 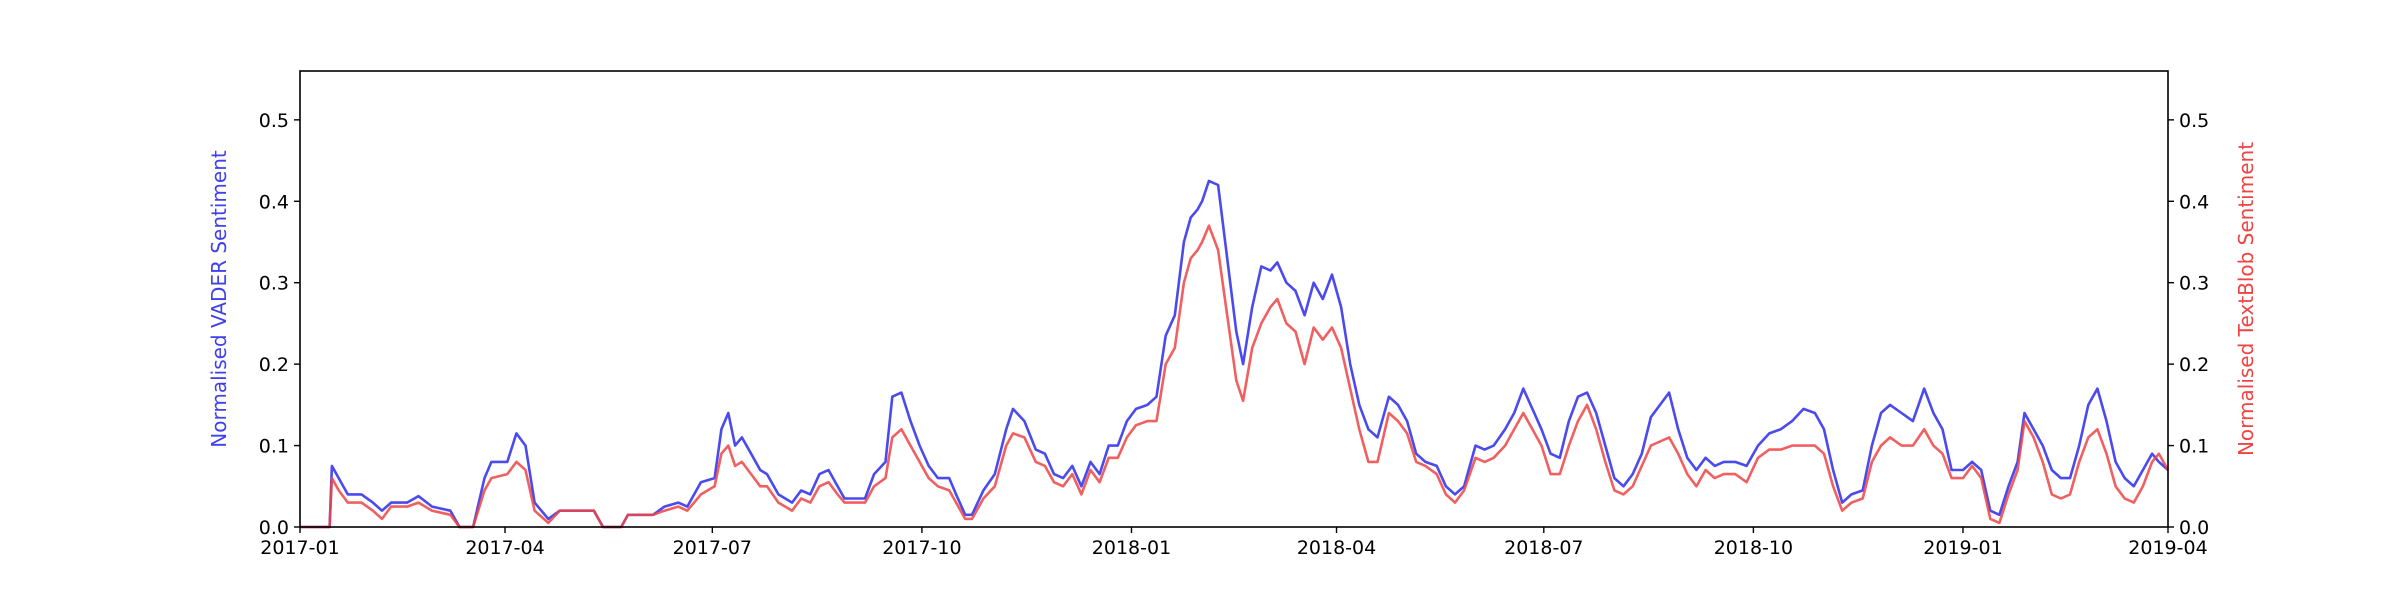 What do you see at coordinates (1131, 548) in the screenshot?
I see `x-tick-label: 2018-01` at bounding box center [1131, 548].